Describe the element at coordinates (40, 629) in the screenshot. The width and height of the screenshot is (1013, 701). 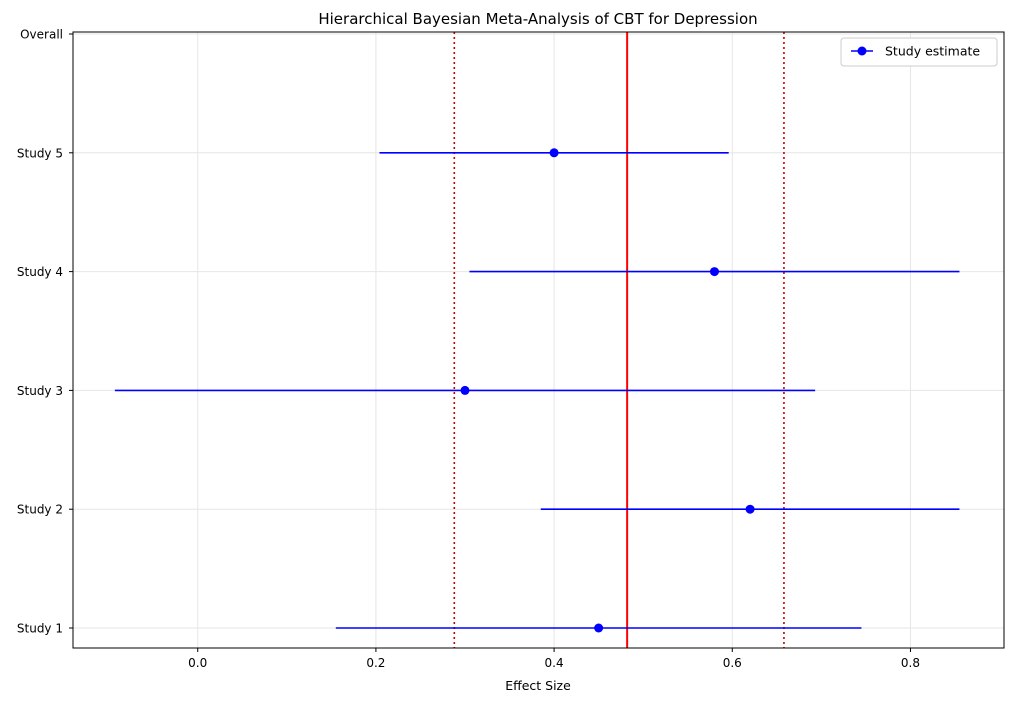
I see `y-tick-label: Study 1` at that location.